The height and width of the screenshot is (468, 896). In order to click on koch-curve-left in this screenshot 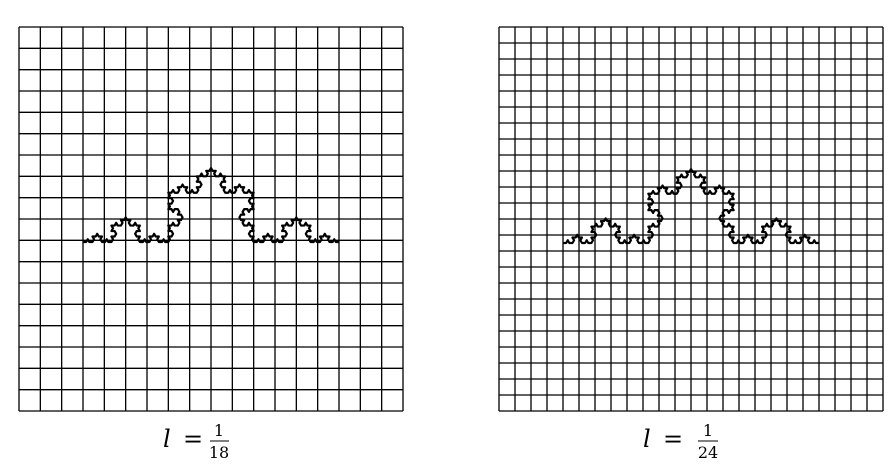, I will do `click(211, 205)`.